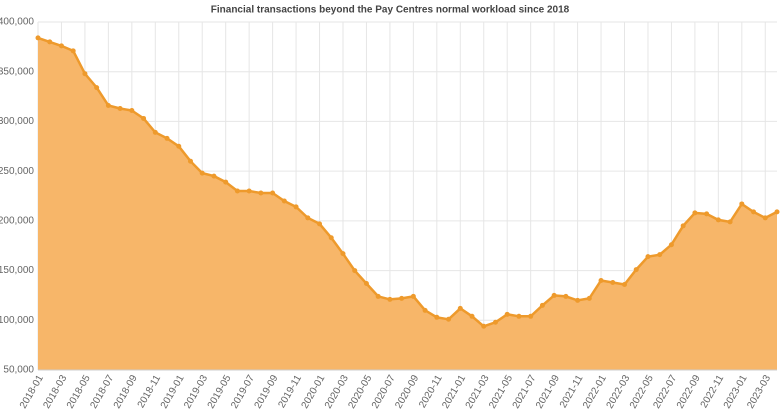 This screenshot has height=409, width=780. I want to click on y-tick-label: 150,000, so click(17, 270).